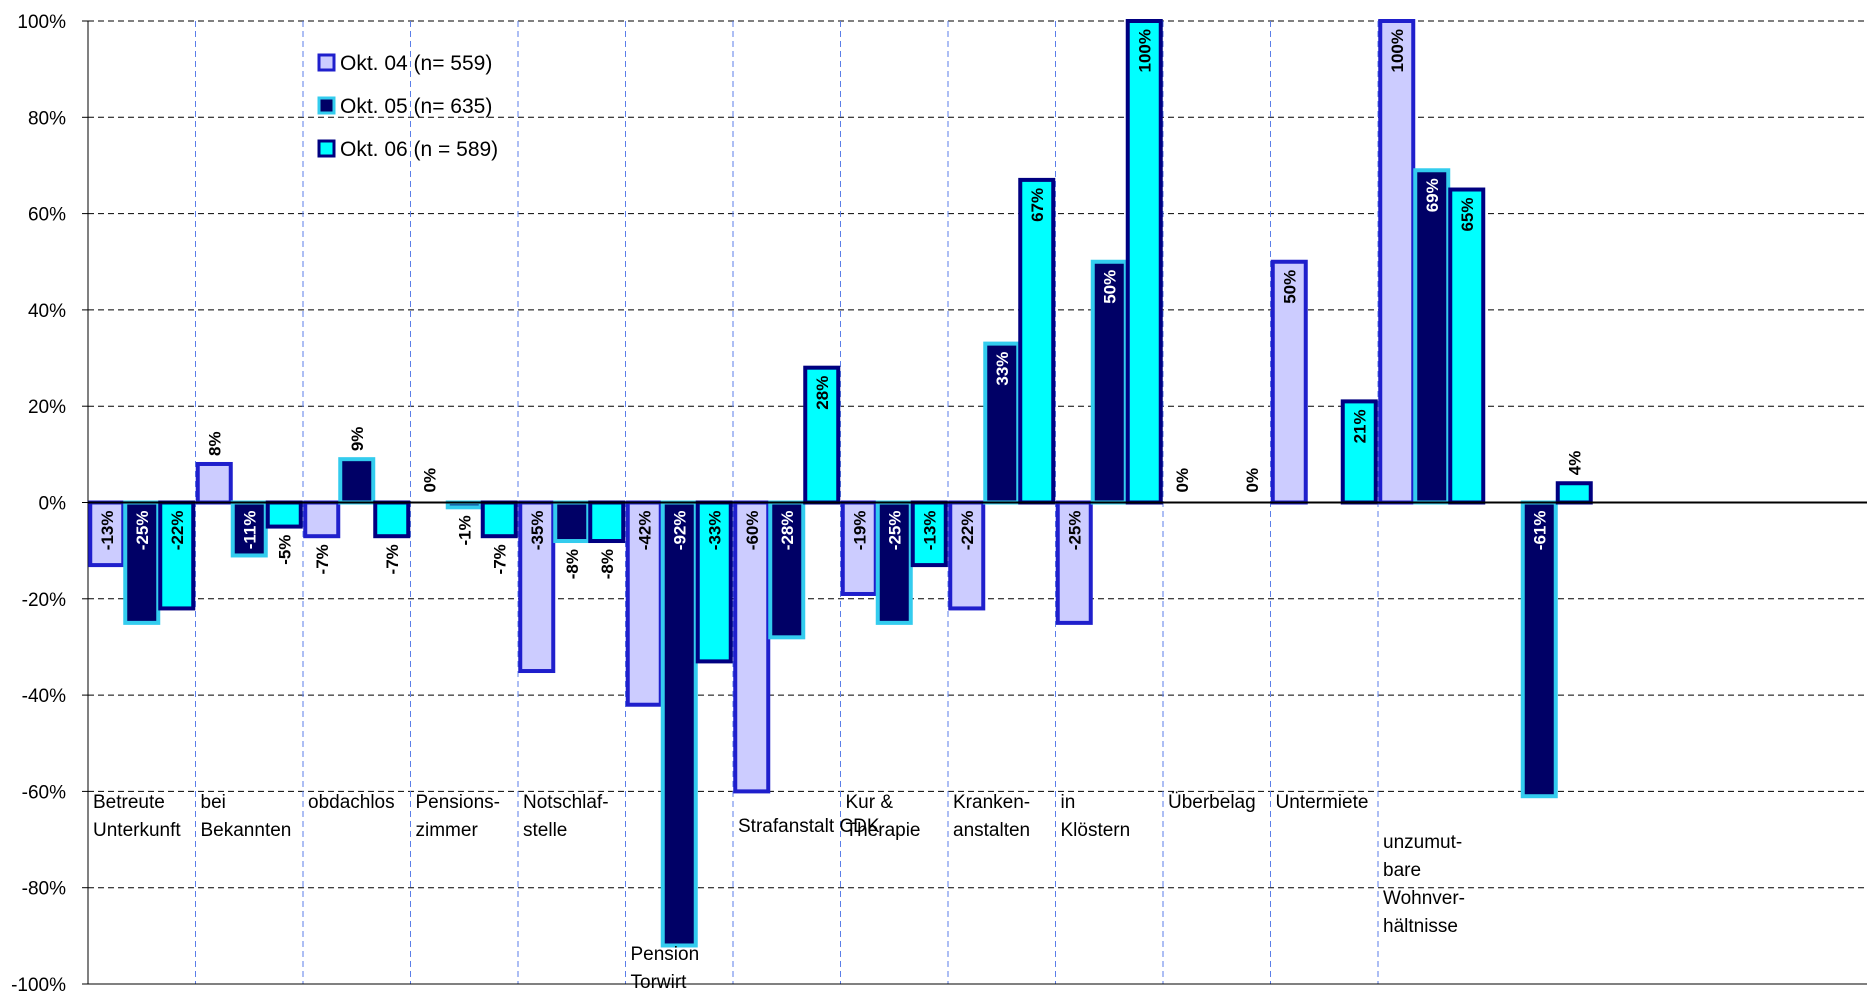  I want to click on y-tick-label: -80%, so click(44, 889).